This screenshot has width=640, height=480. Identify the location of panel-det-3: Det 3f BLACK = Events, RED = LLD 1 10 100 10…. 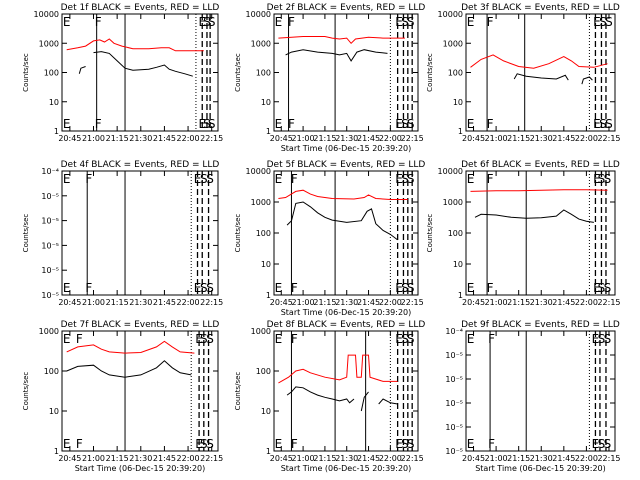
(523, 73).